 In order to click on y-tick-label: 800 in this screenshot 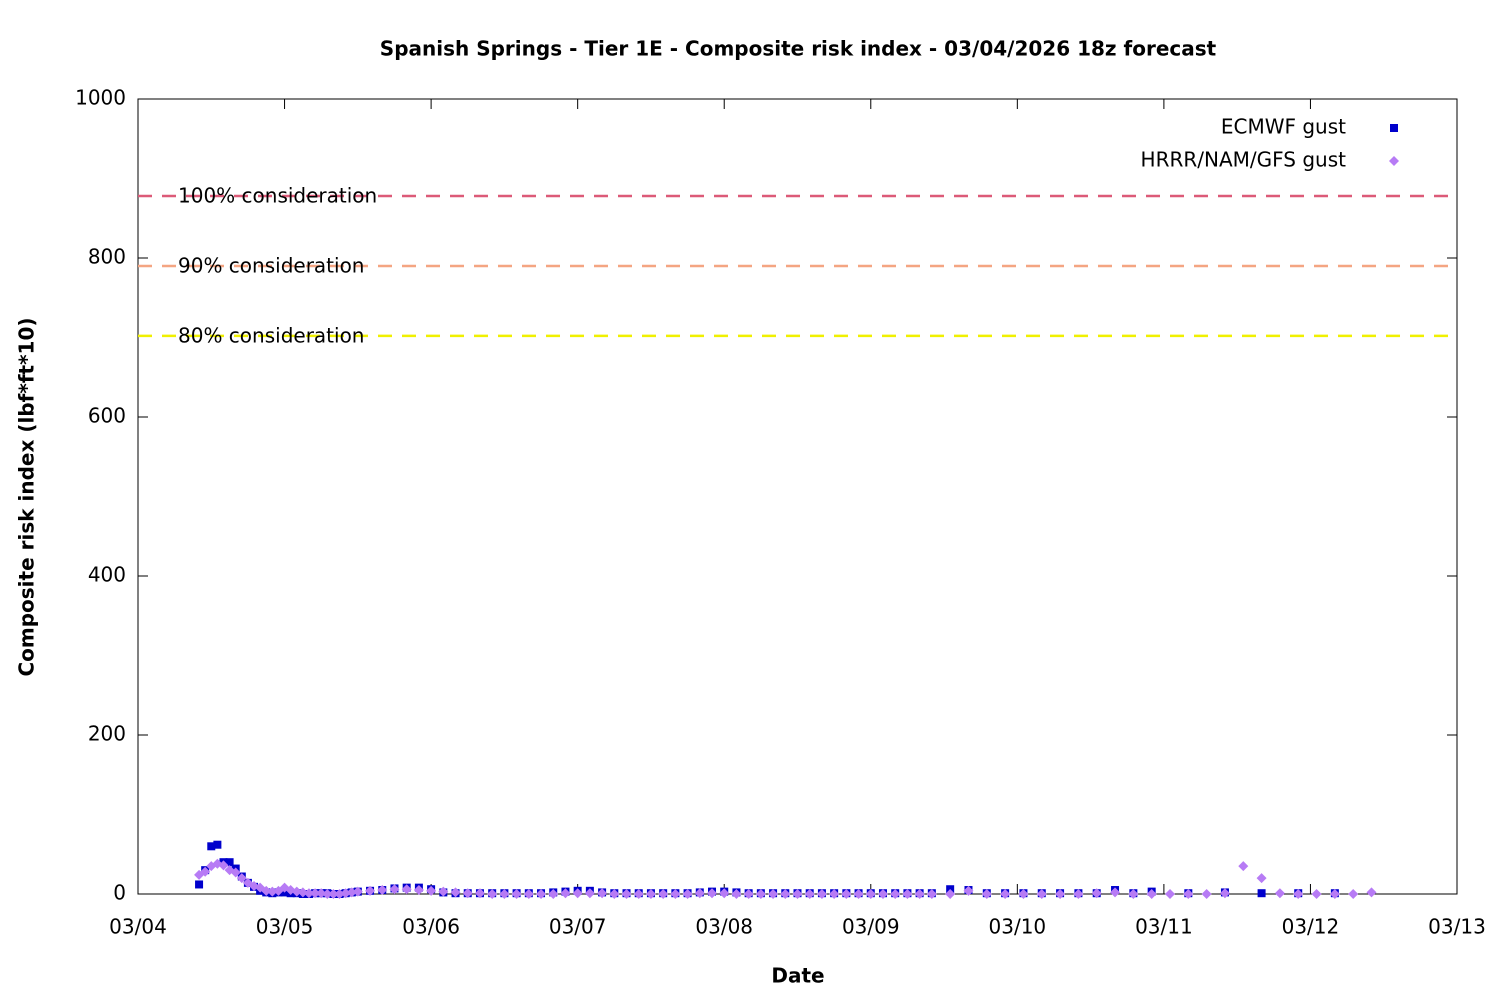, I will do `click(107, 257)`.